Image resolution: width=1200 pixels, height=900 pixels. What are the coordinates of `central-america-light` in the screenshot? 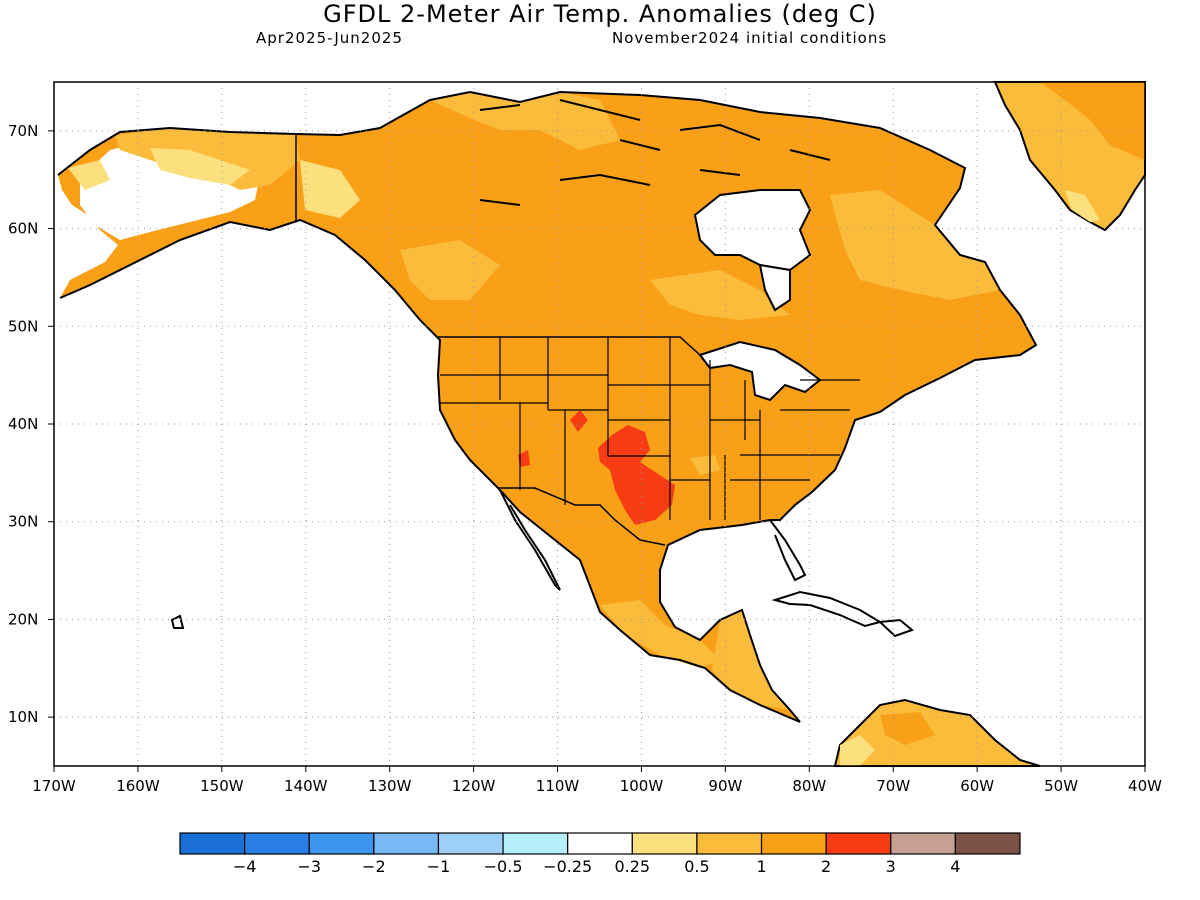 It's located at (751, 660).